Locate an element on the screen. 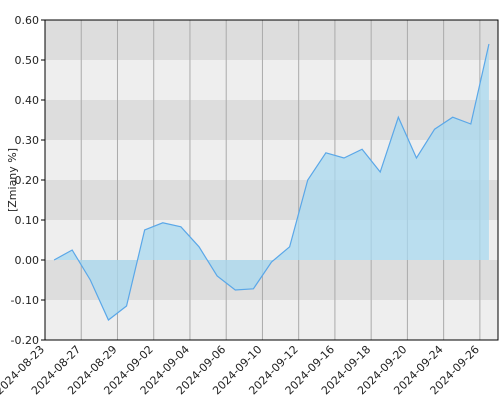 The image size is (500, 404). y-tick-label: 0.60 is located at coordinates (27, 20).